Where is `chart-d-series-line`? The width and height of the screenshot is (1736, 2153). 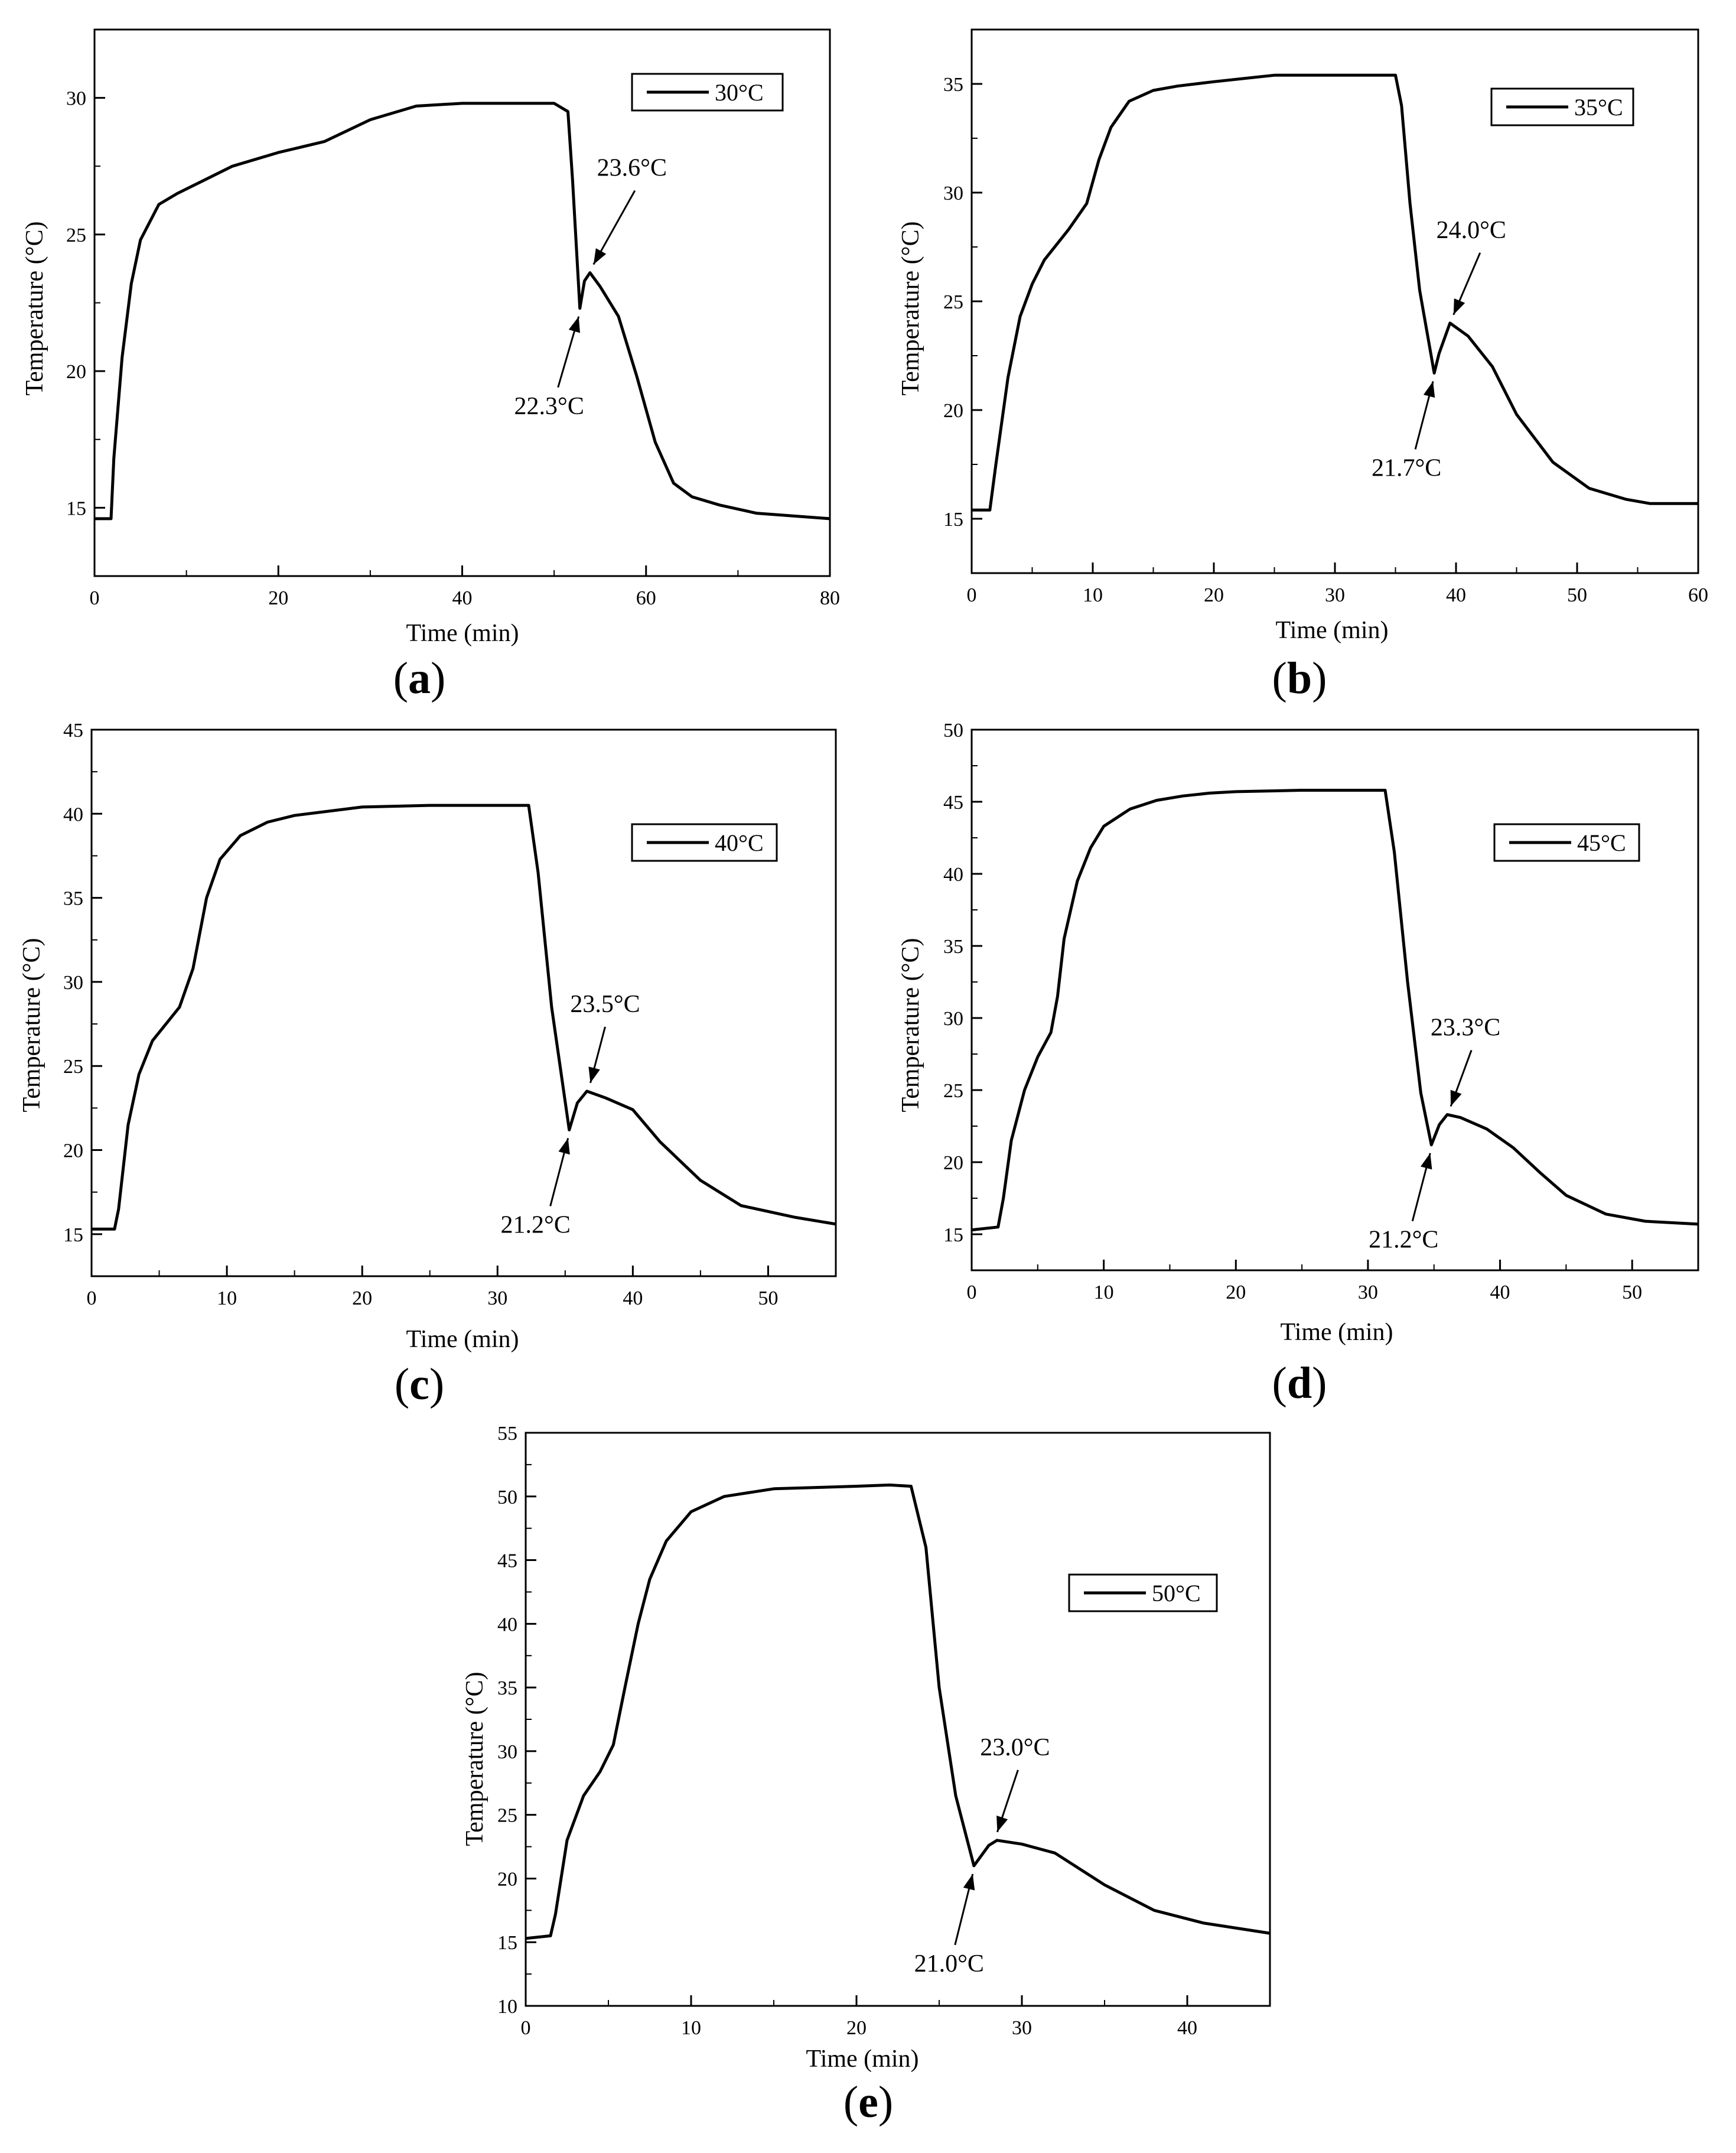 chart-d-series-line is located at coordinates (1335, 1011).